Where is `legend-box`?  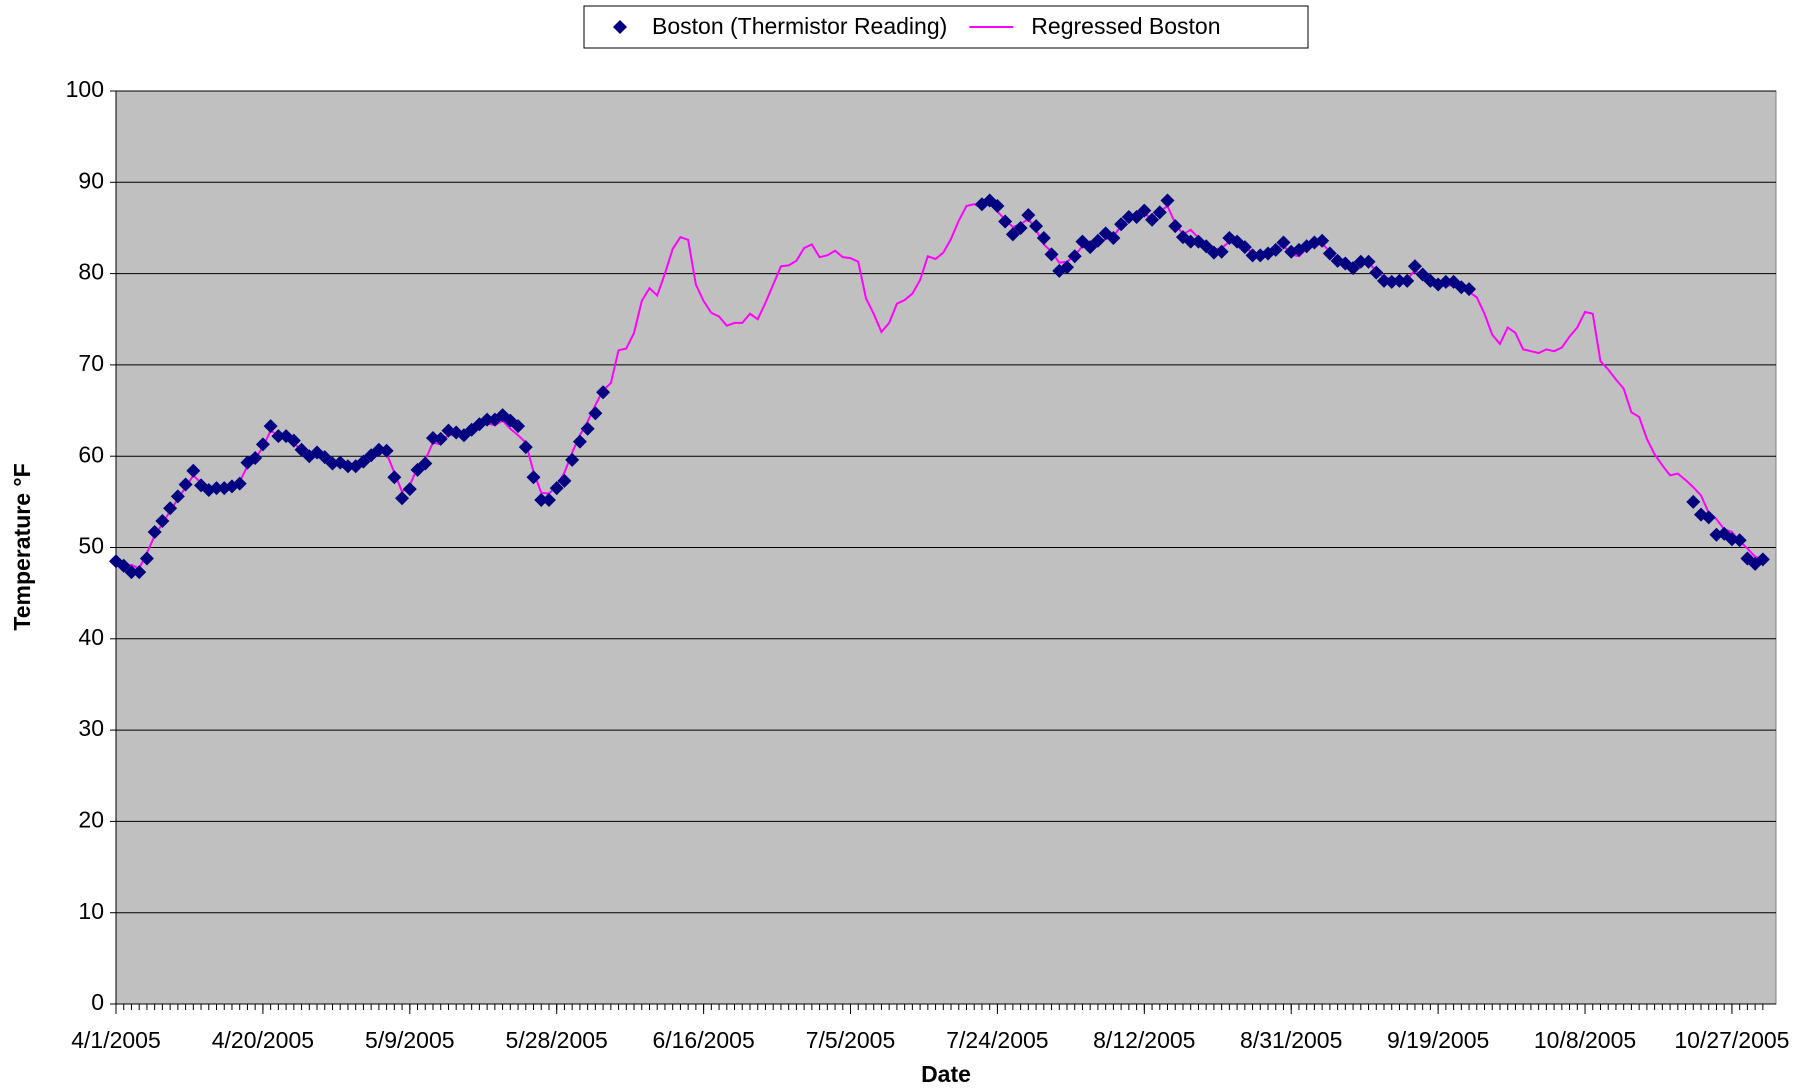
legend-box is located at coordinates (946, 27).